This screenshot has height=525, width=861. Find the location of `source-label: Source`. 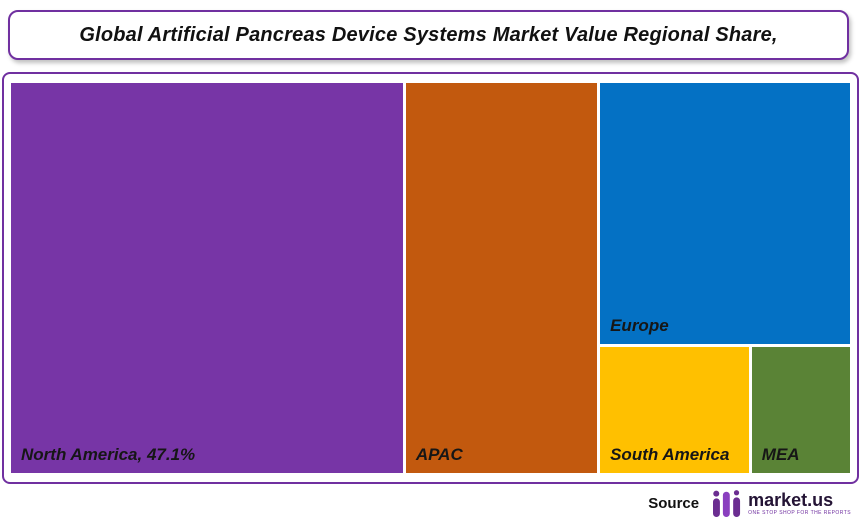

source-label: Source is located at coordinates (674, 503).